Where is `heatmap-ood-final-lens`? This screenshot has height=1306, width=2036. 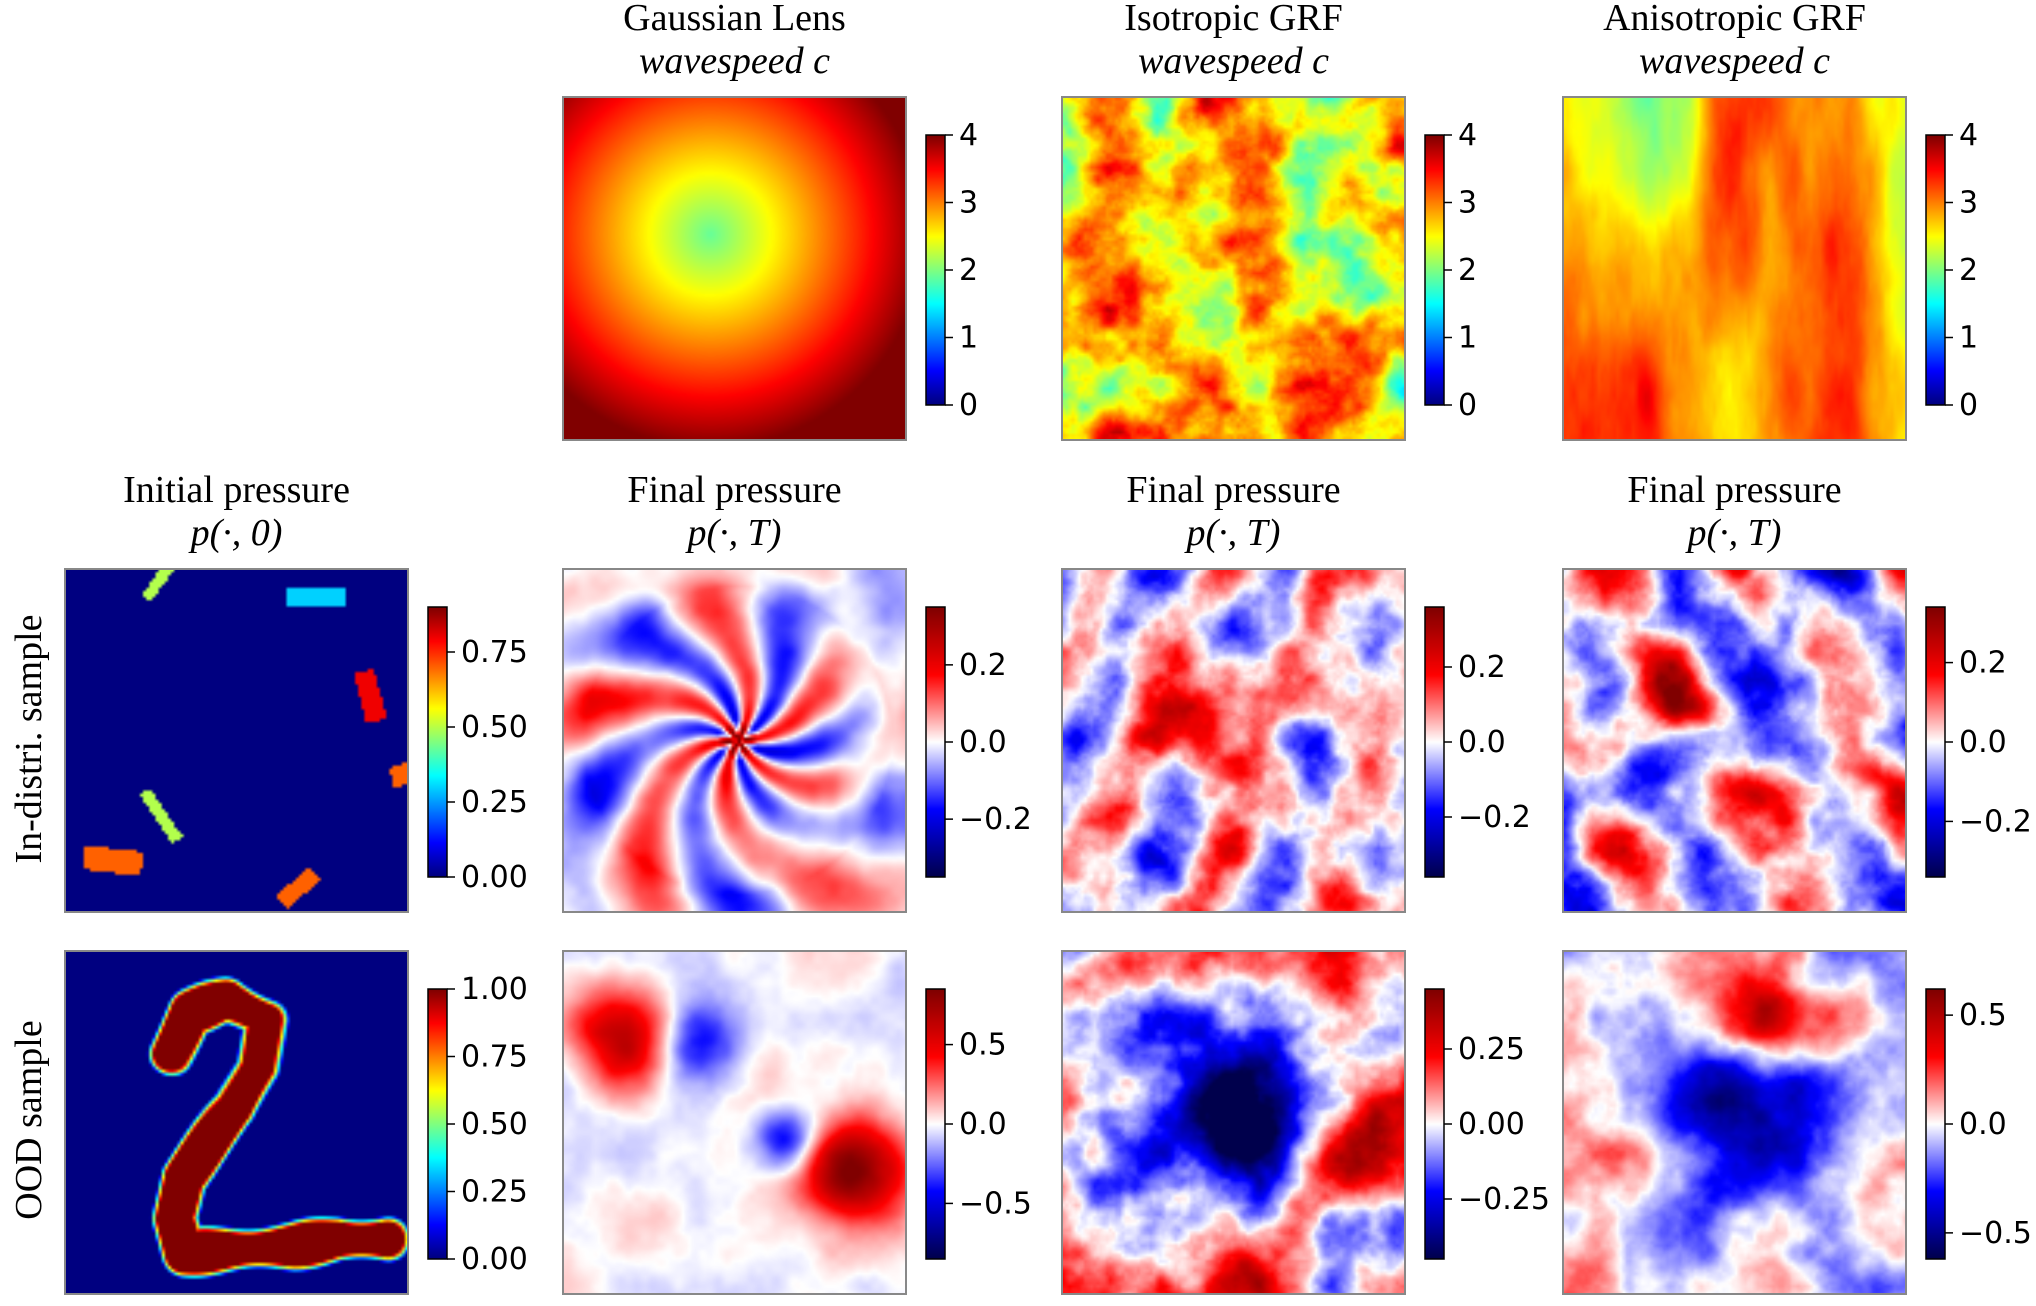 heatmap-ood-final-lens is located at coordinates (734, 1122).